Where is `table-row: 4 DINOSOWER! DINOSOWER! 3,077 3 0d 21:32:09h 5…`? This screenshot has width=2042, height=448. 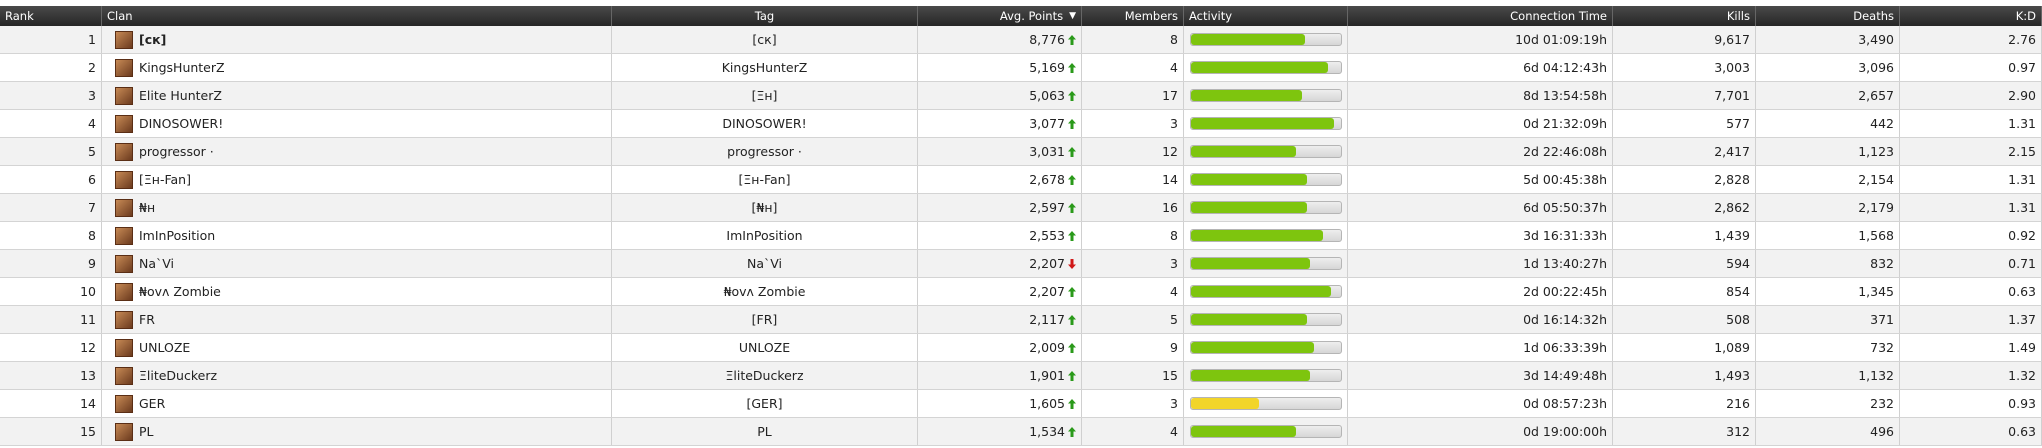
table-row: 4 DINOSOWER! DINOSOWER! 3,077 3 0d 21:32:09h 5… is located at coordinates (1021, 124).